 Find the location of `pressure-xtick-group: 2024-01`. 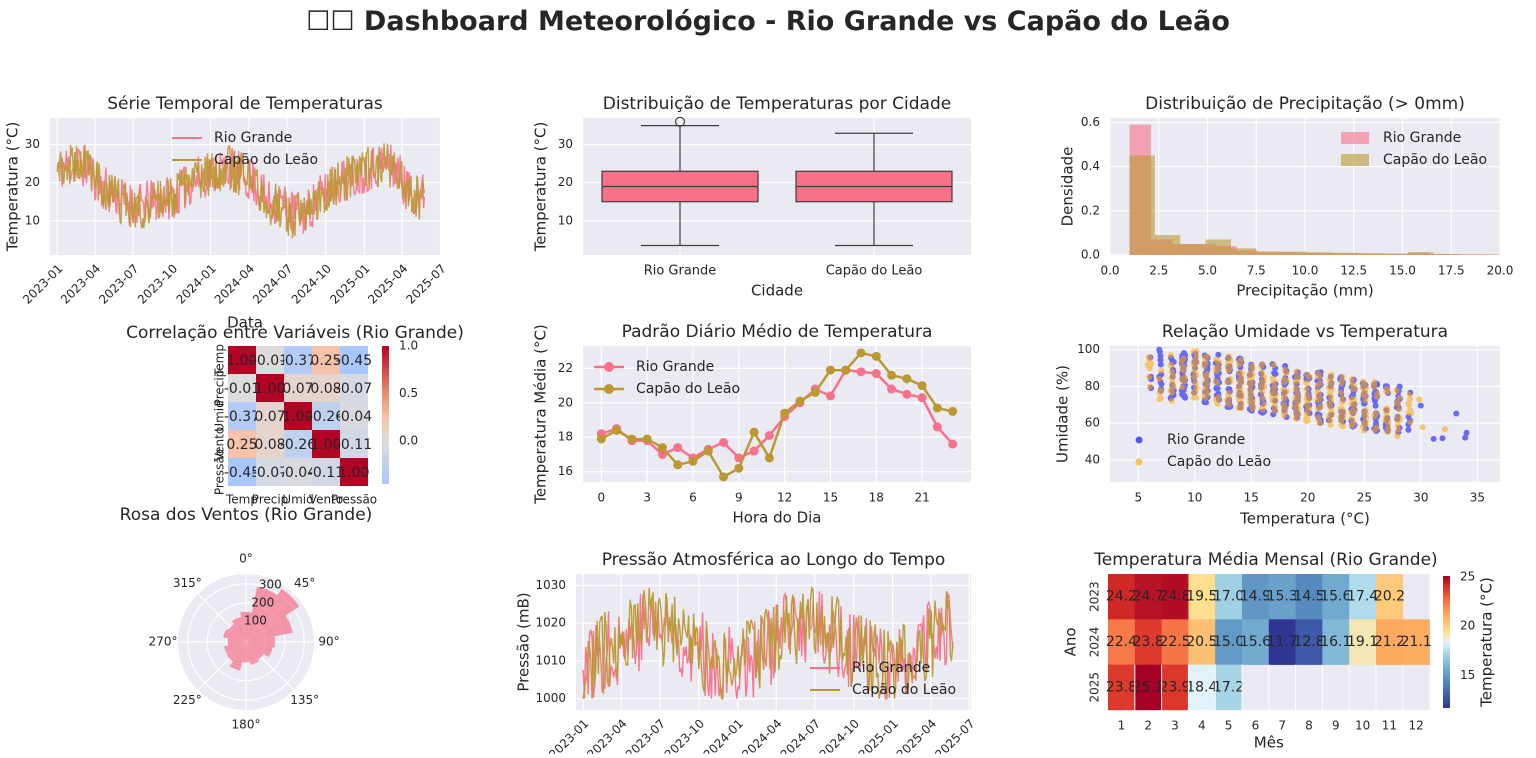

pressure-xtick-group: 2024-01 is located at coordinates (723, 735).